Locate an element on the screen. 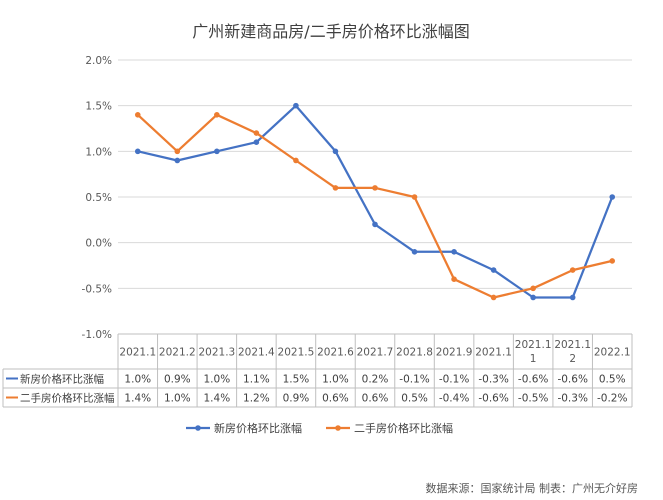 The height and width of the screenshot is (500, 663). y-tick-label: 1.0% is located at coordinates (98, 152).